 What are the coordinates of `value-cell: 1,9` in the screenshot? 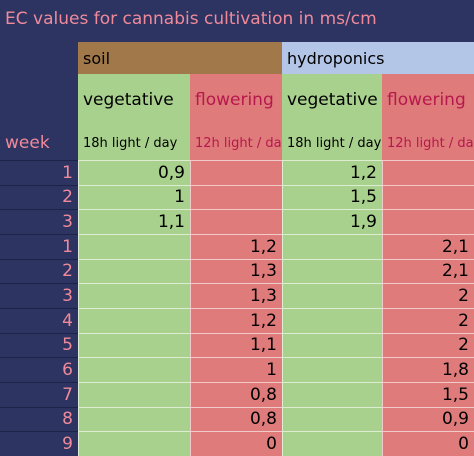 It's located at (332, 221).